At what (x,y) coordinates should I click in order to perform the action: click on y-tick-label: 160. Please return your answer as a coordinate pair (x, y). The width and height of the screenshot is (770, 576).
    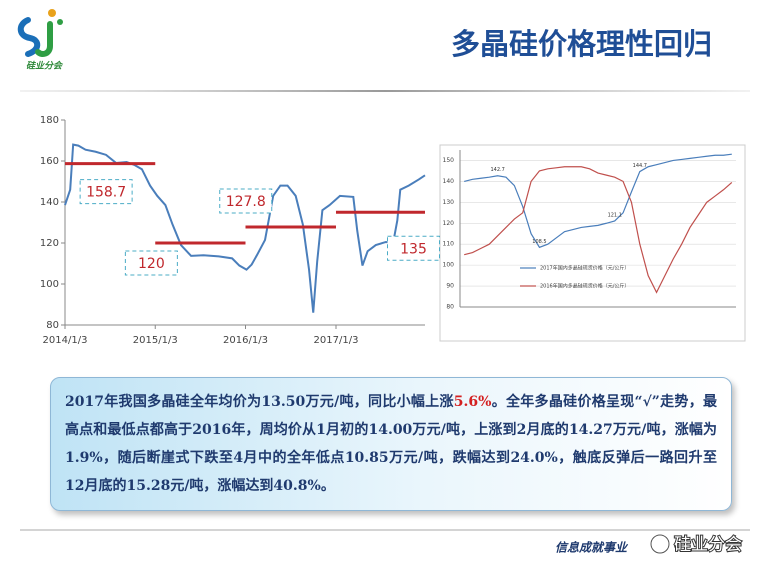
    Looking at the image, I should click on (49, 161).